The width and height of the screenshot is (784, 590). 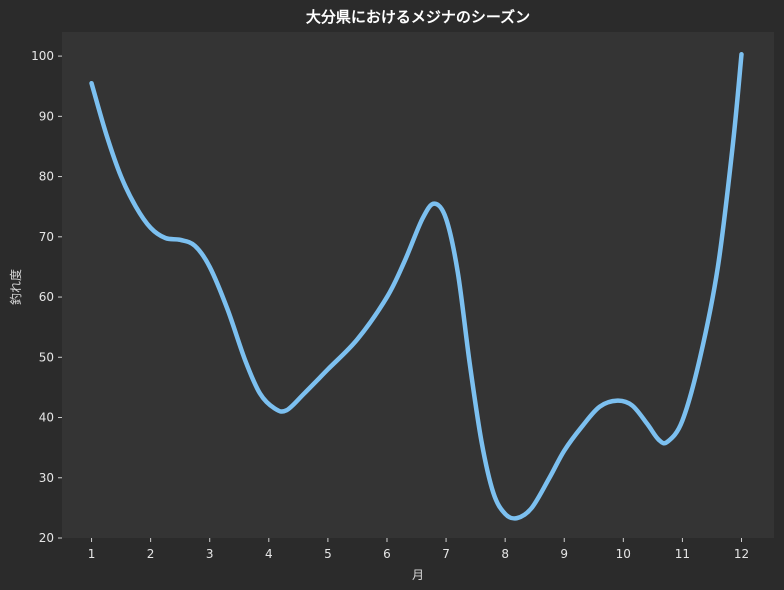 What do you see at coordinates (15, 287) in the screenshot?
I see `y-axis-label: 釣れ度` at bounding box center [15, 287].